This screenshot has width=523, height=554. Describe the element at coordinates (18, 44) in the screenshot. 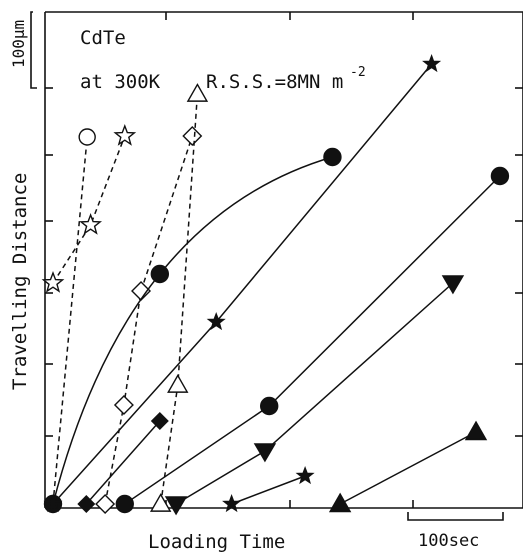

I see `y-scale-label: 100μm` at that location.